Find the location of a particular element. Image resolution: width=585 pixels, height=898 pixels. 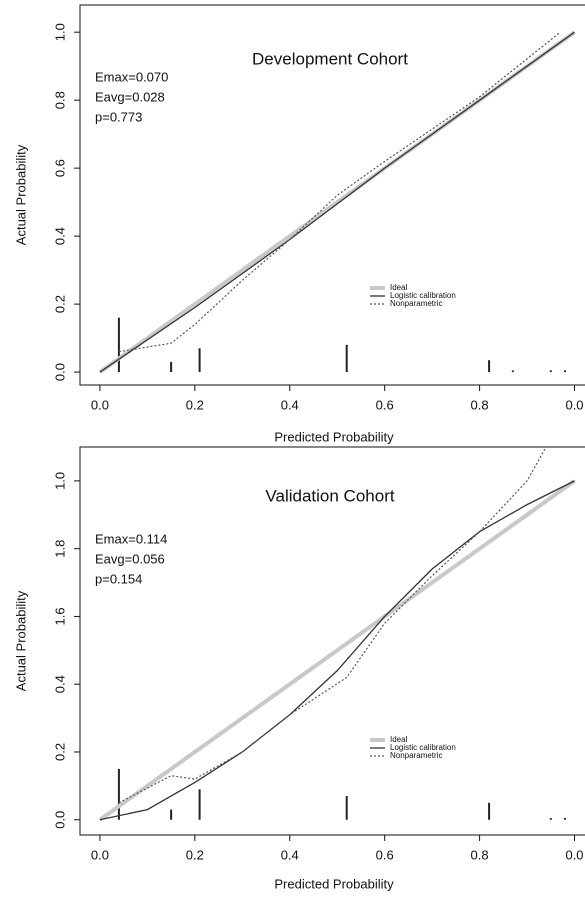

chart-title: Development Cohort is located at coordinates (330, 58).